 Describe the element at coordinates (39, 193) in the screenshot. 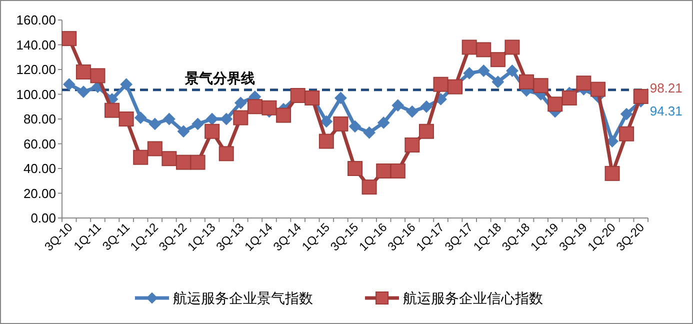

I see `y-tick-label: 20.00` at that location.